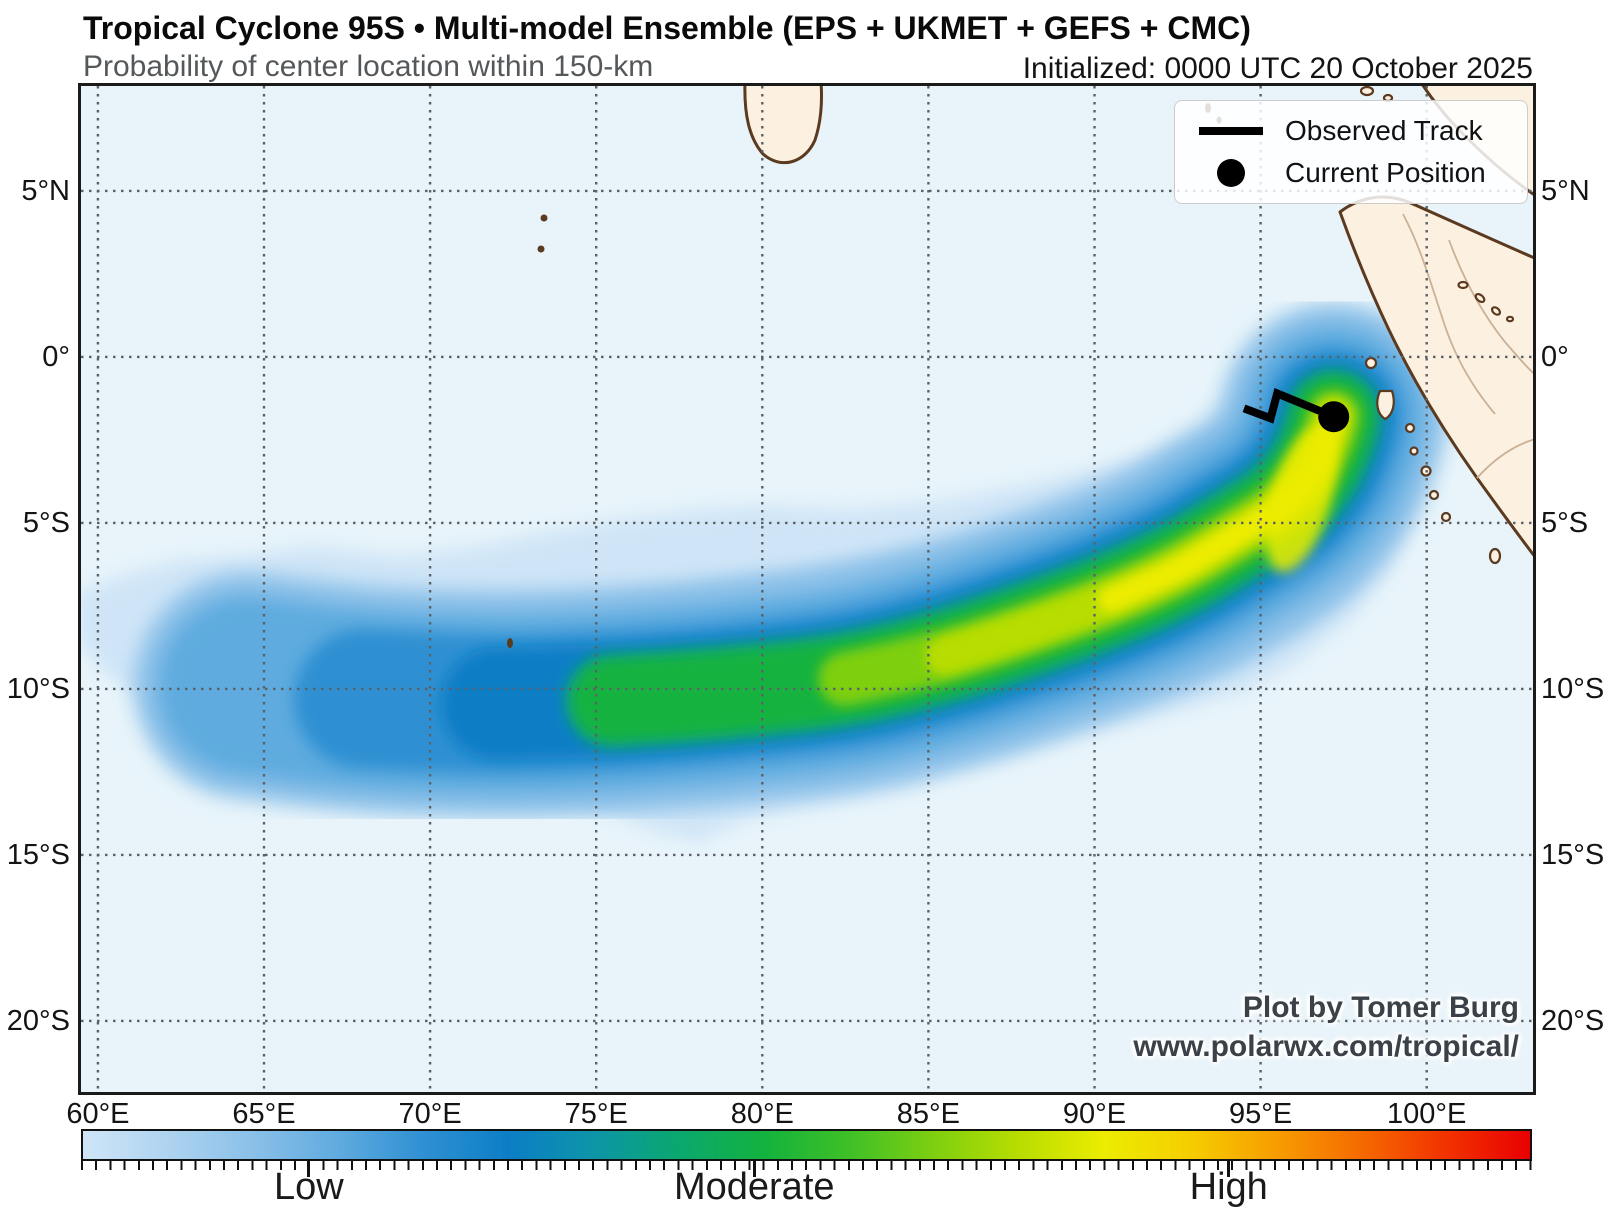 The height and width of the screenshot is (1223, 1612). What do you see at coordinates (1260, 1114) in the screenshot?
I see `lon-tick-label: 95°E` at bounding box center [1260, 1114].